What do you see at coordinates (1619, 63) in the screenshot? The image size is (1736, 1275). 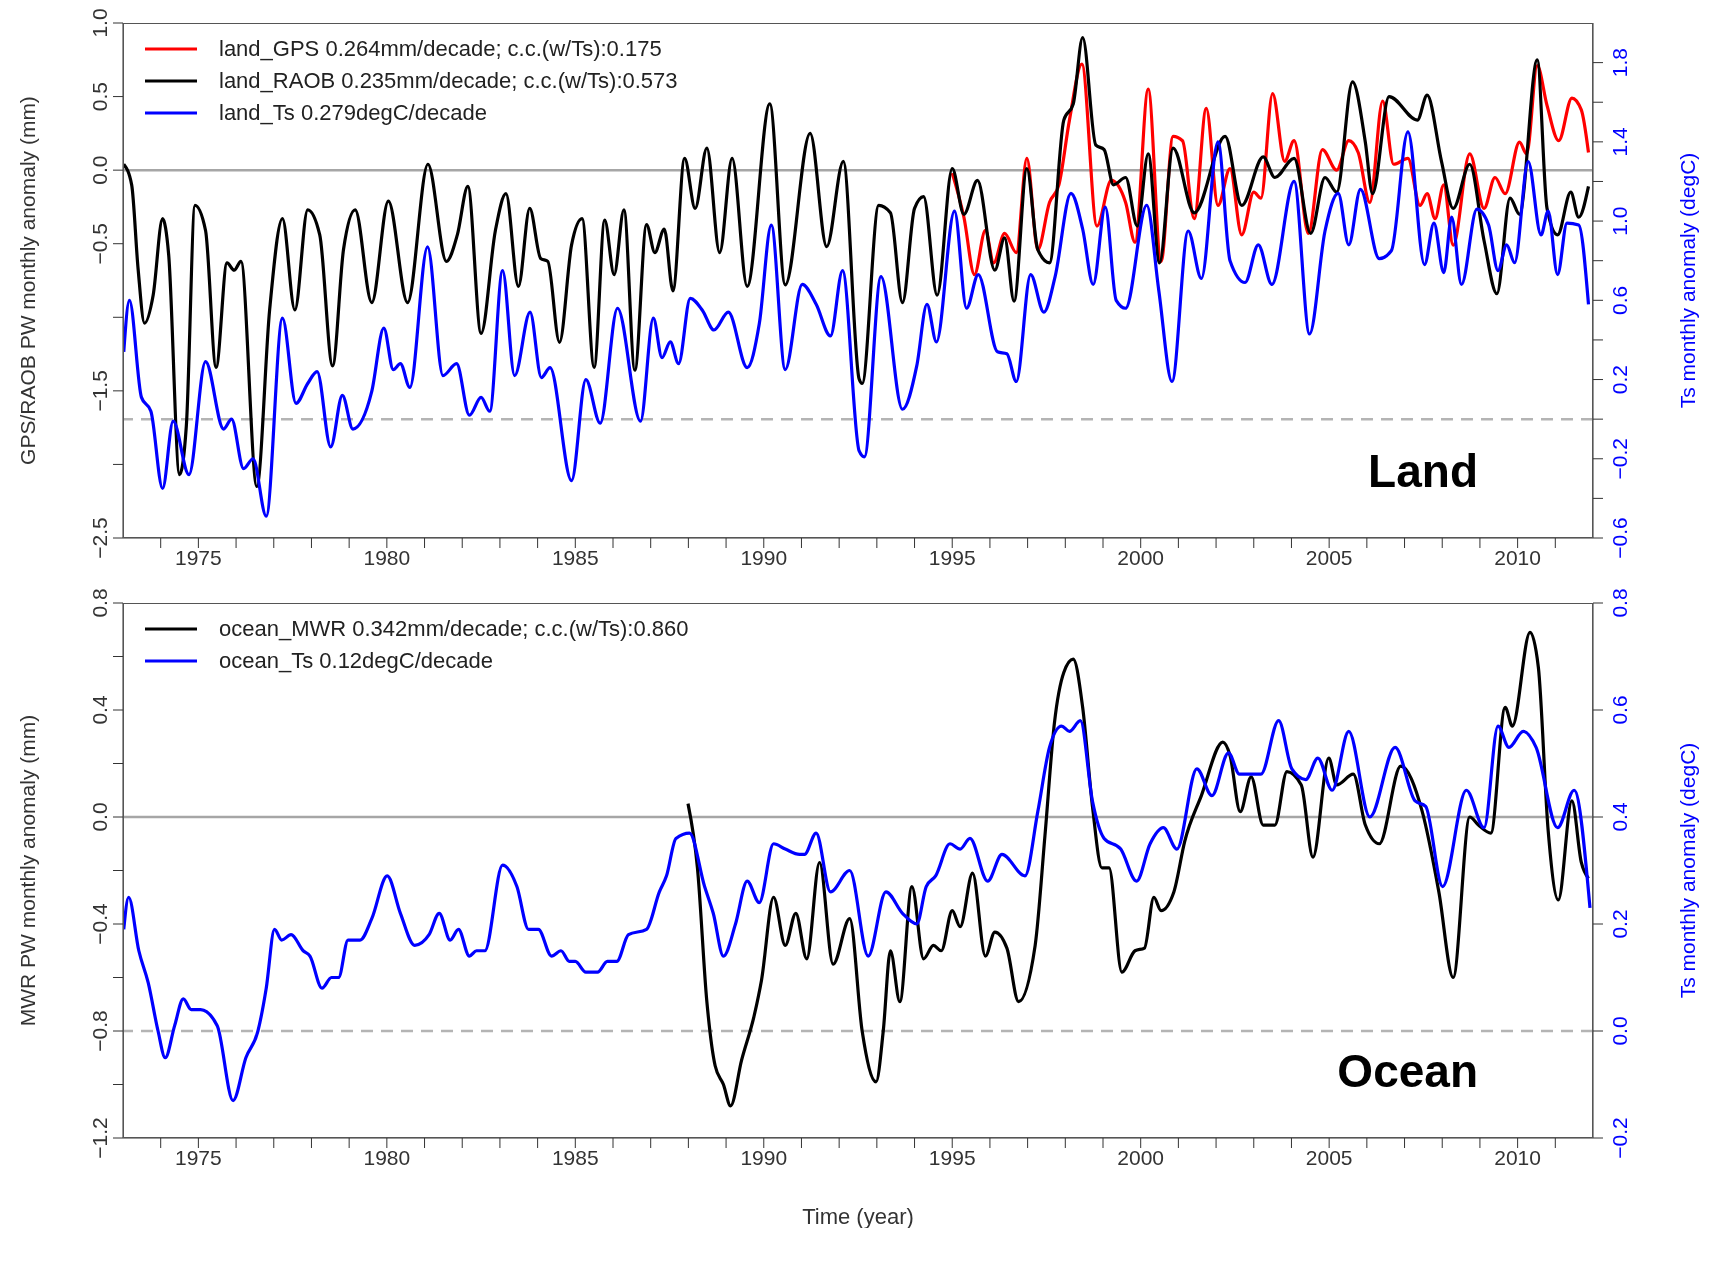 I see `y2-tick-label: 1.8` at bounding box center [1619, 63].